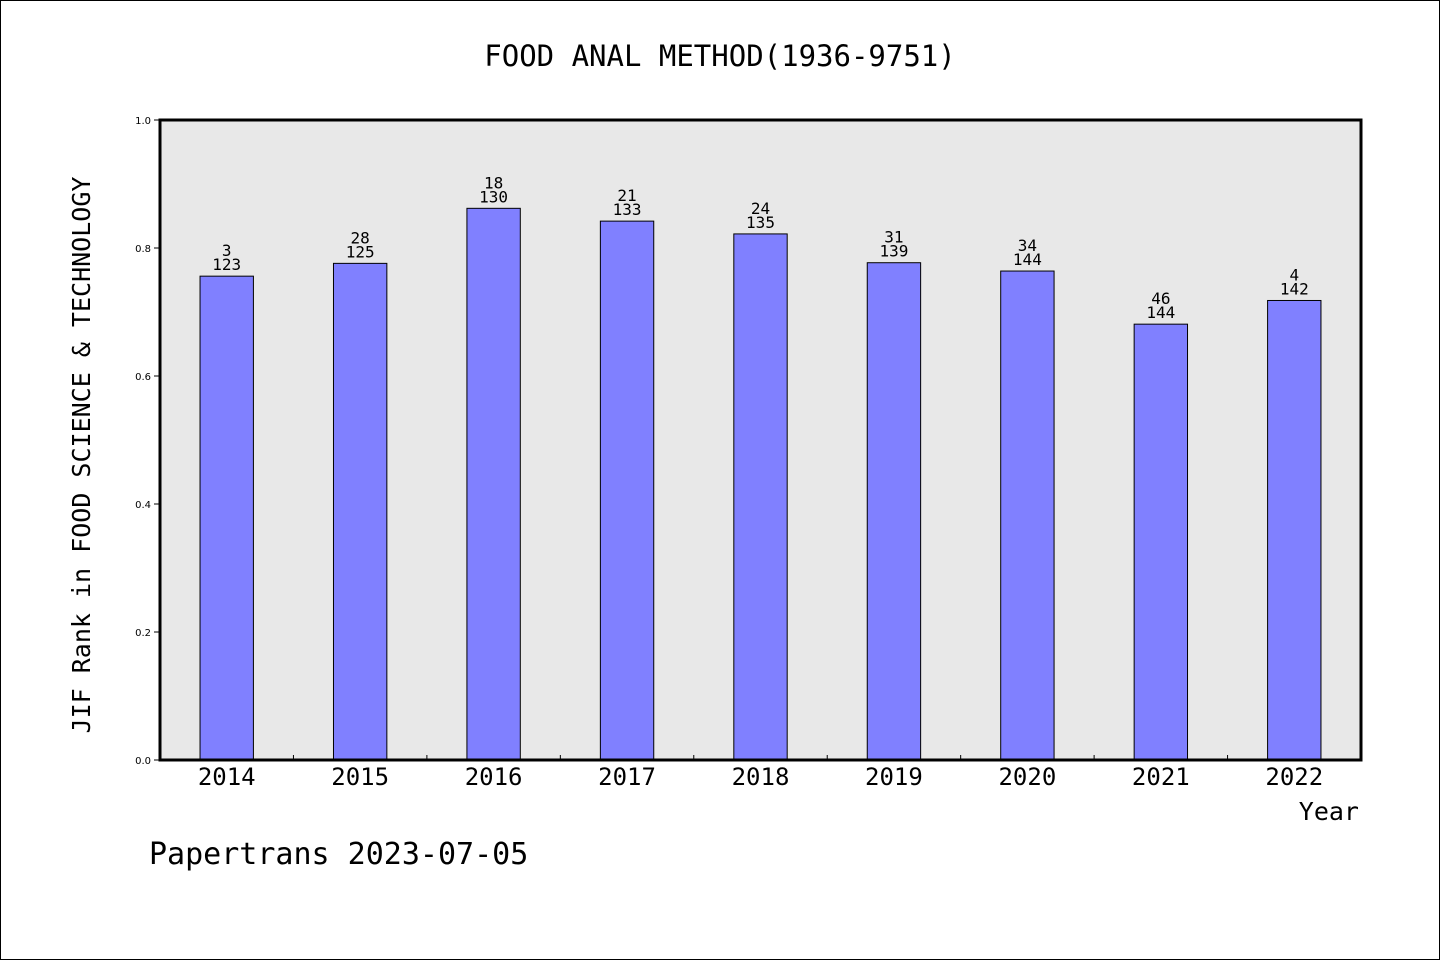 The height and width of the screenshot is (960, 1440). Describe the element at coordinates (1027, 777) in the screenshot. I see `x-tick-label: 2020` at that location.